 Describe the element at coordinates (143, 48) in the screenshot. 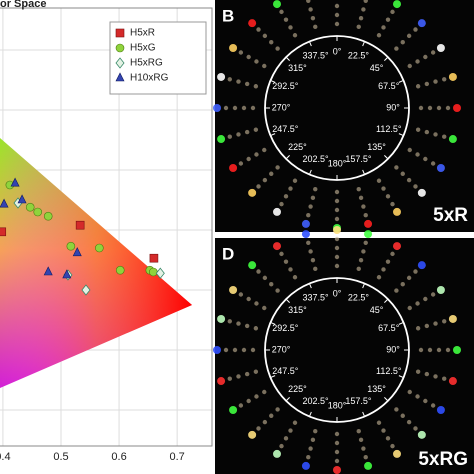

I see `legend-label: H5xG` at that location.